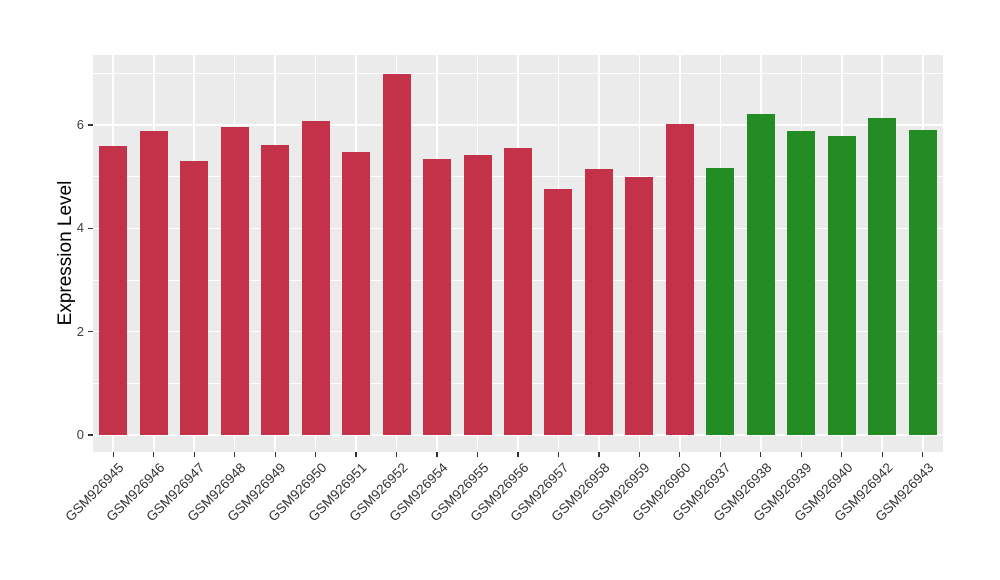 This screenshot has width=1000, height=580. Describe the element at coordinates (801, 454) in the screenshot. I see `x-tick-mark-GSM926939` at that location.